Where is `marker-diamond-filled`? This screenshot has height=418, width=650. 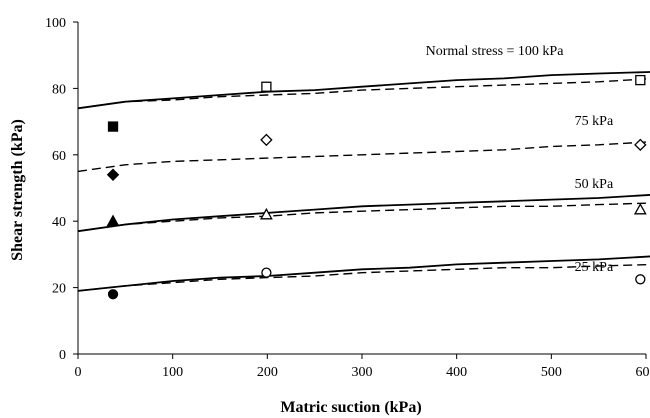
marker-diamond-filled is located at coordinates (113, 174).